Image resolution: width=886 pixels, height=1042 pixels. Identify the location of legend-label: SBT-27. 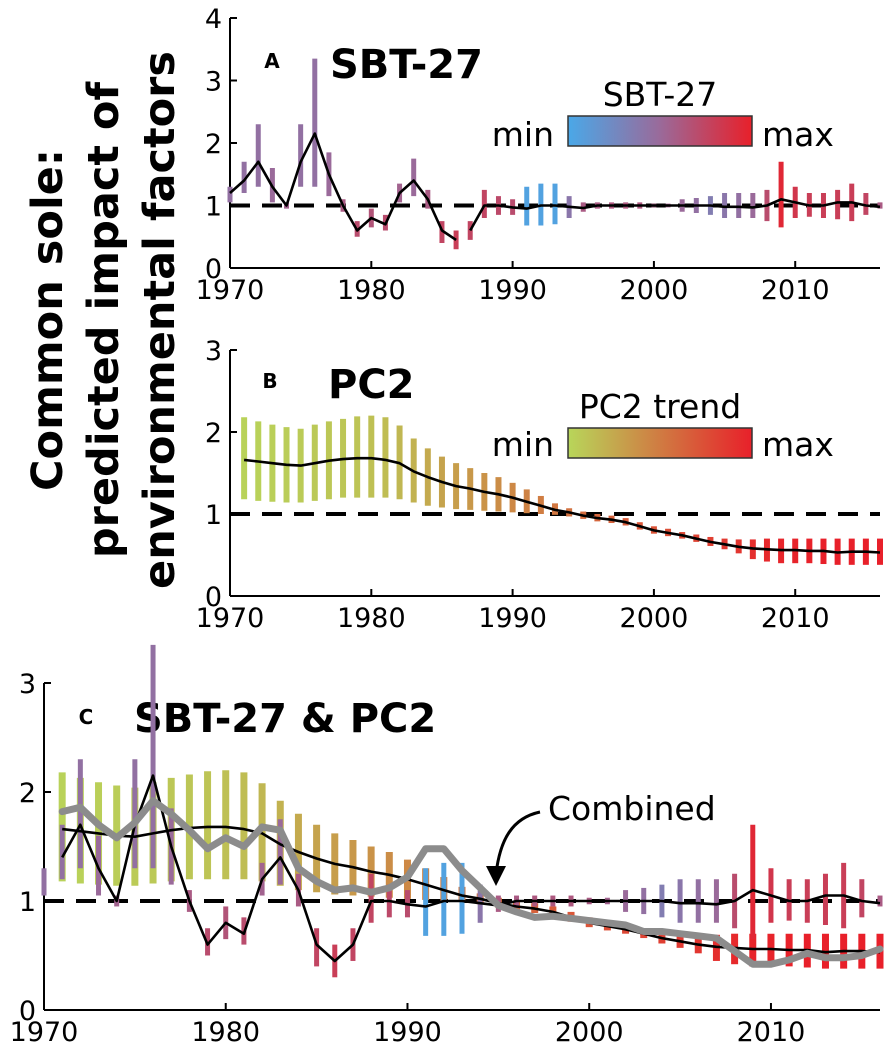
(660, 94).